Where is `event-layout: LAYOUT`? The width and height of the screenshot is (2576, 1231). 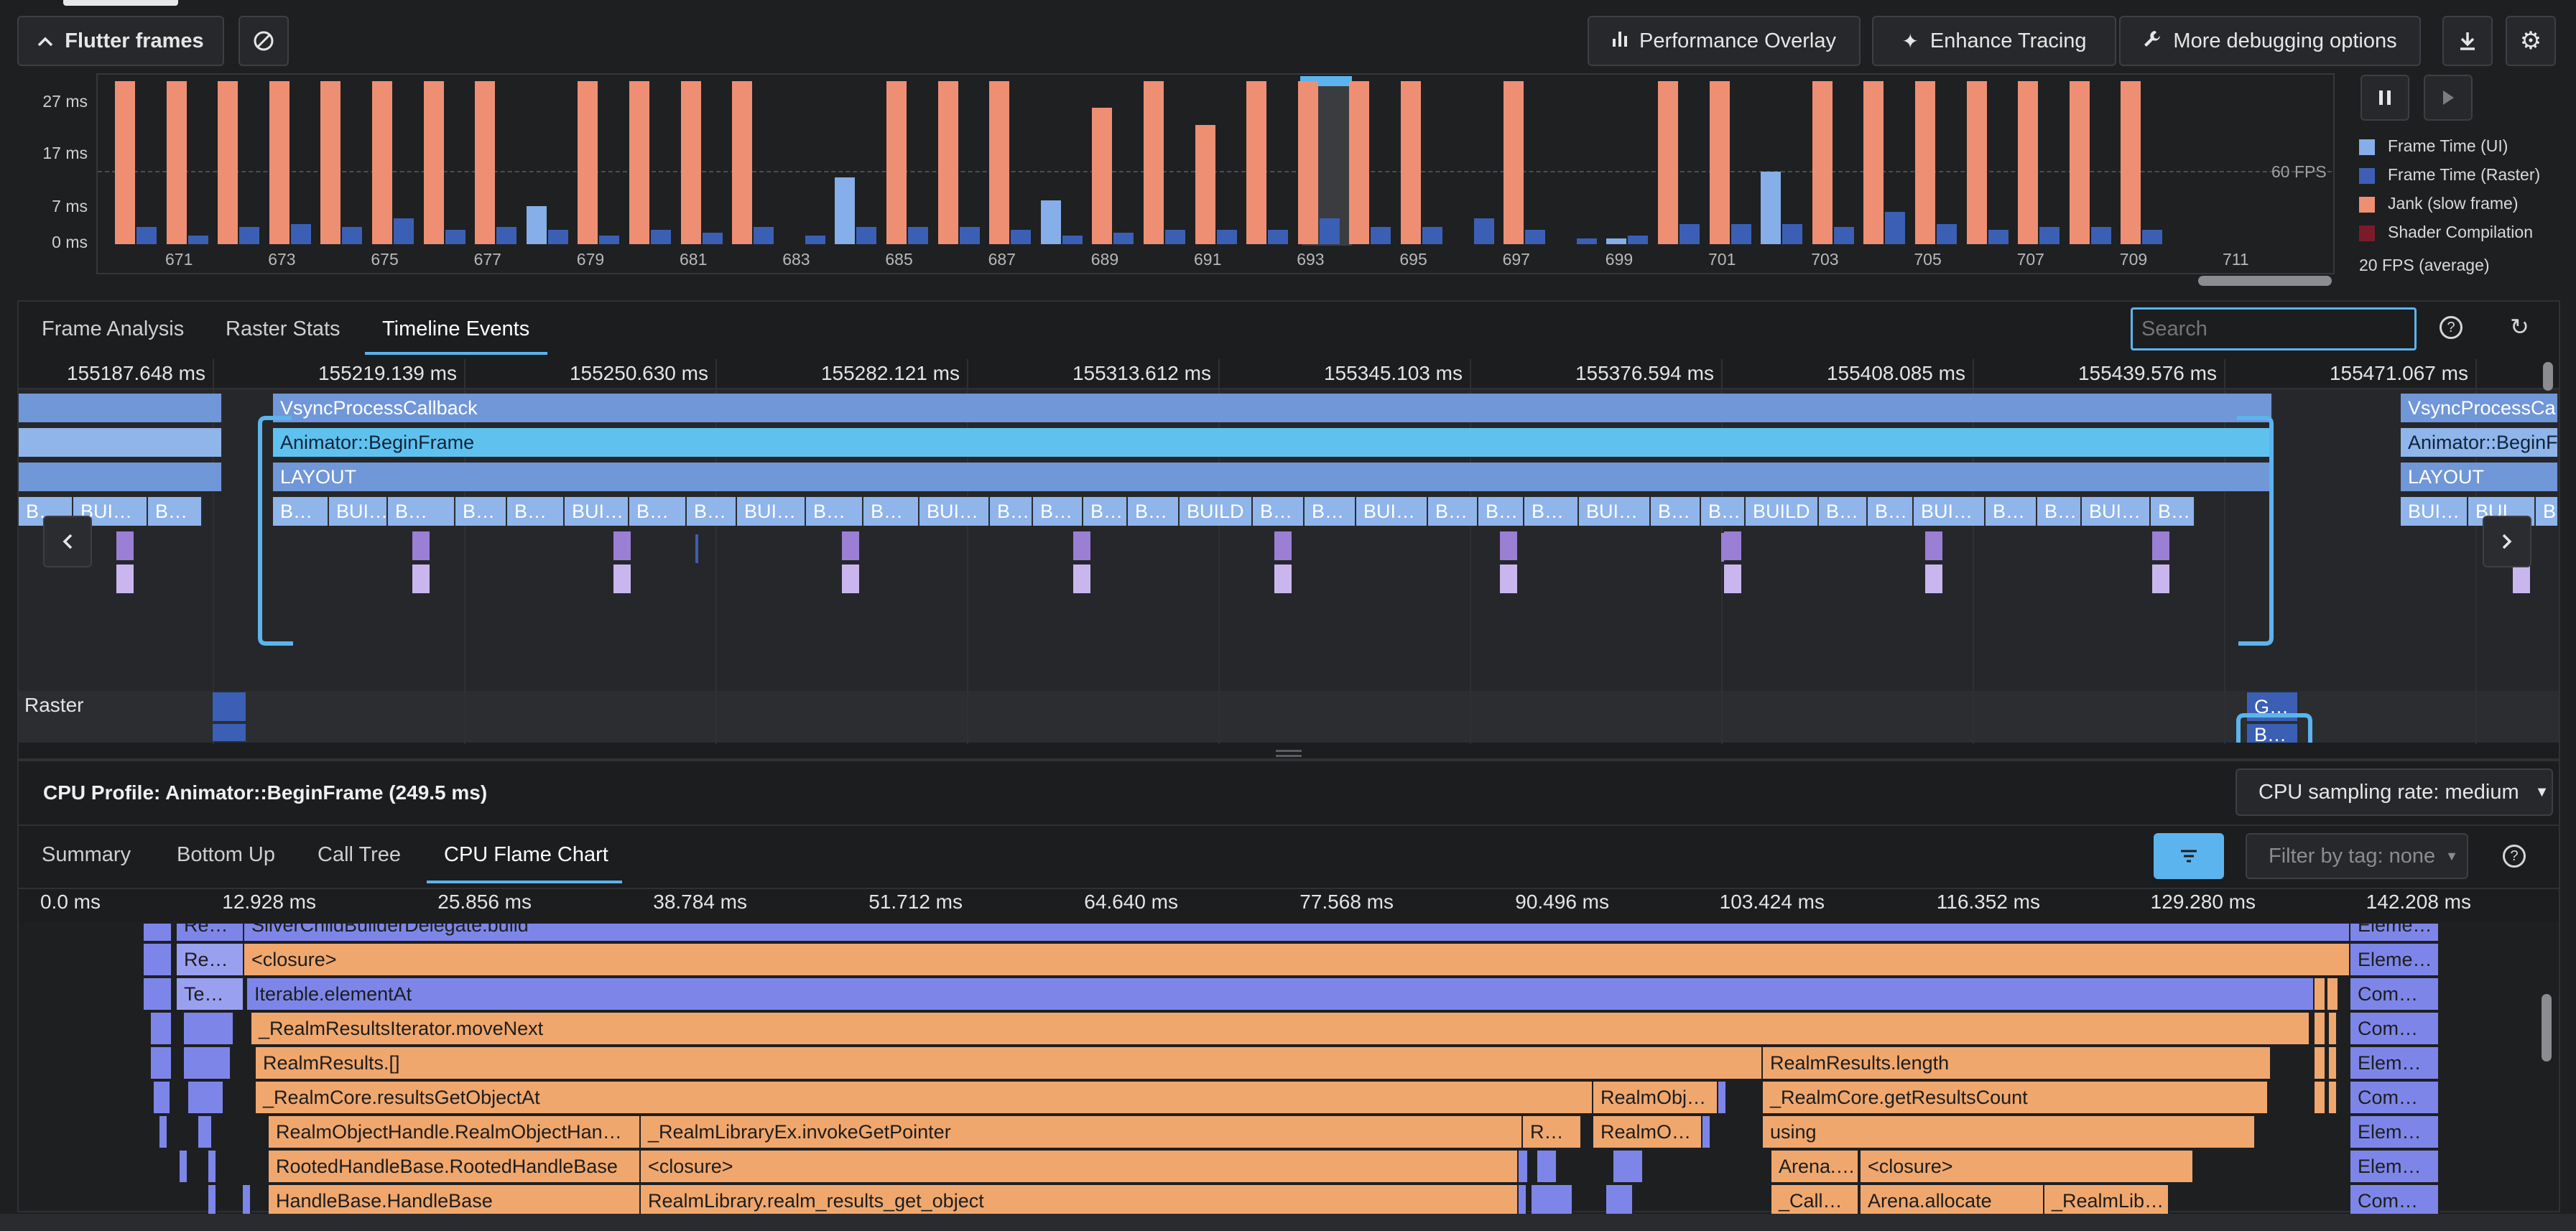 event-layout: LAYOUT is located at coordinates (1273, 477).